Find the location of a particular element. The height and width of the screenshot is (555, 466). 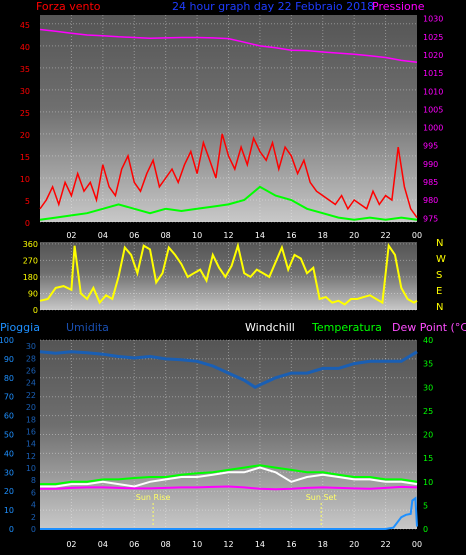

left-tick-label-wind: 0 is located at coordinates (27, 223).